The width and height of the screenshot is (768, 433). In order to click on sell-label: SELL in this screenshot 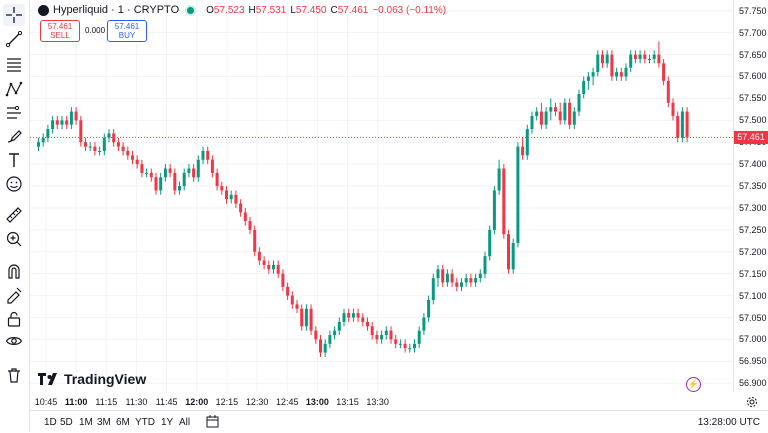, I will do `click(60, 35)`.